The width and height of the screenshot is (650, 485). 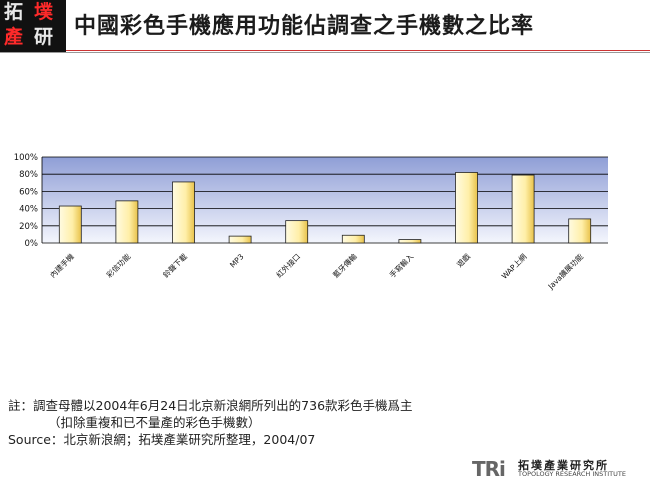 I want to click on x-tick-label: 手寫輸入, so click(x=401, y=265).